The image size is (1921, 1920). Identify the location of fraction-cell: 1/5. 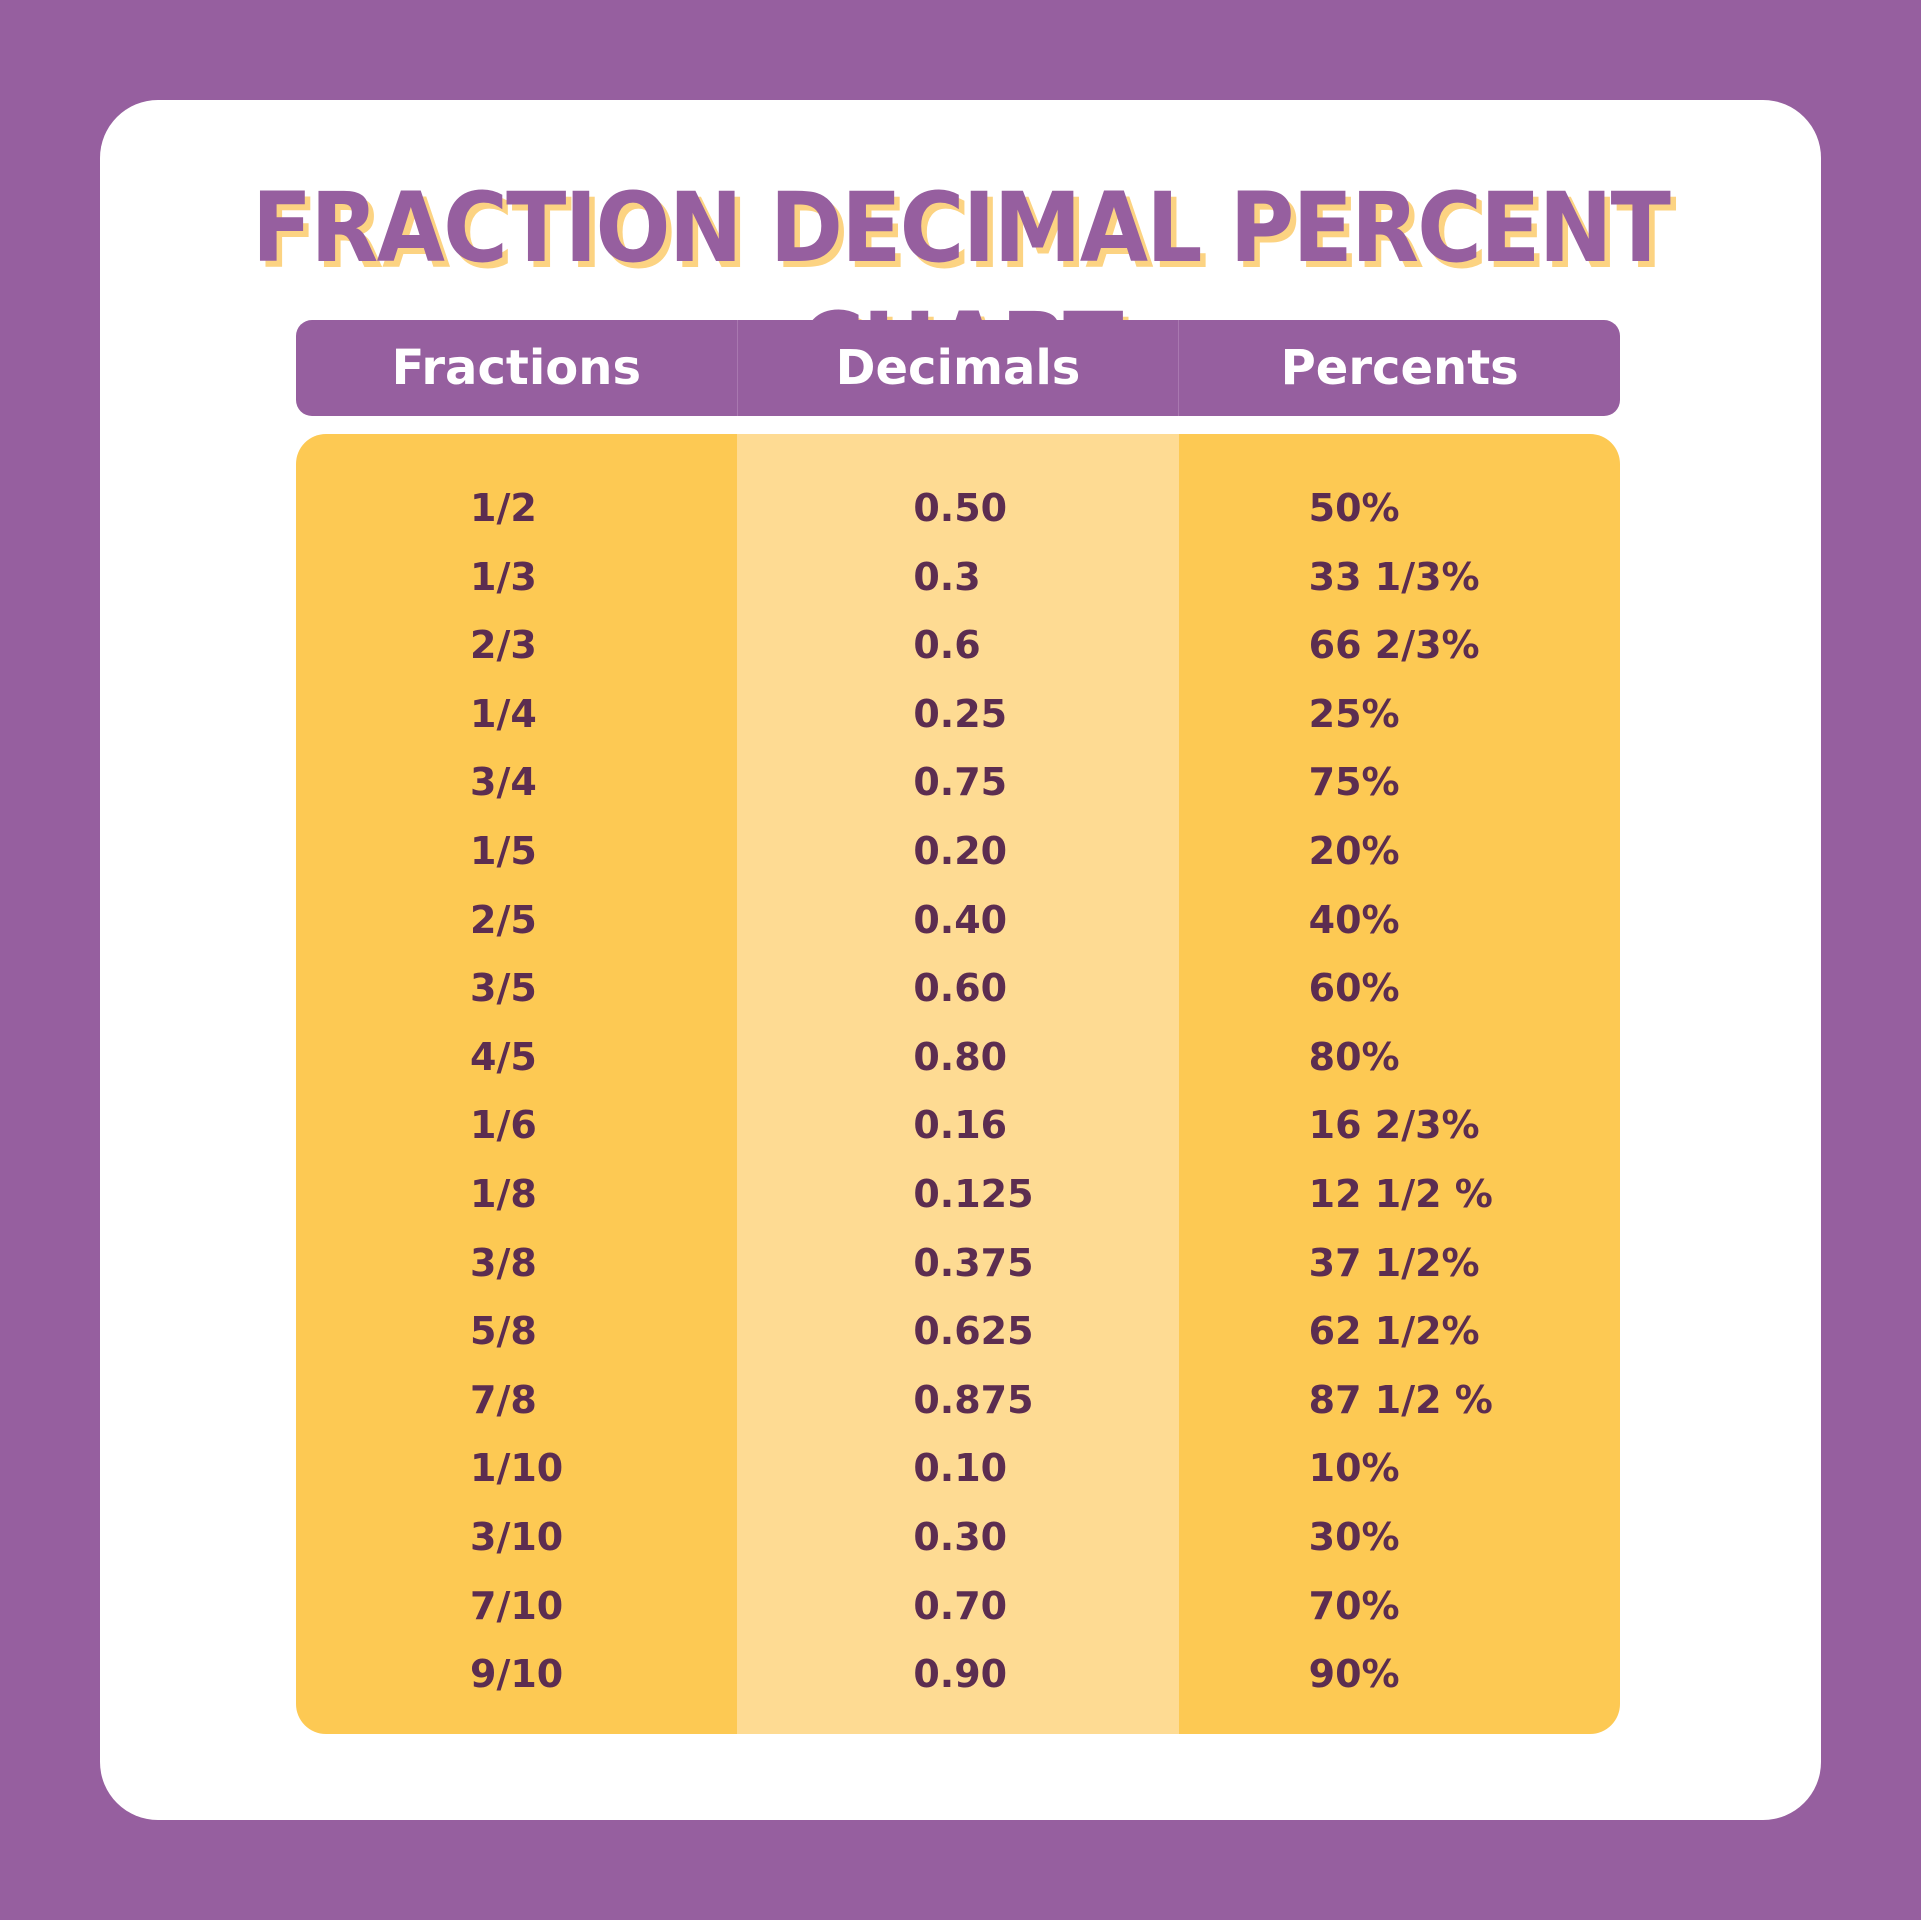
(503, 850).